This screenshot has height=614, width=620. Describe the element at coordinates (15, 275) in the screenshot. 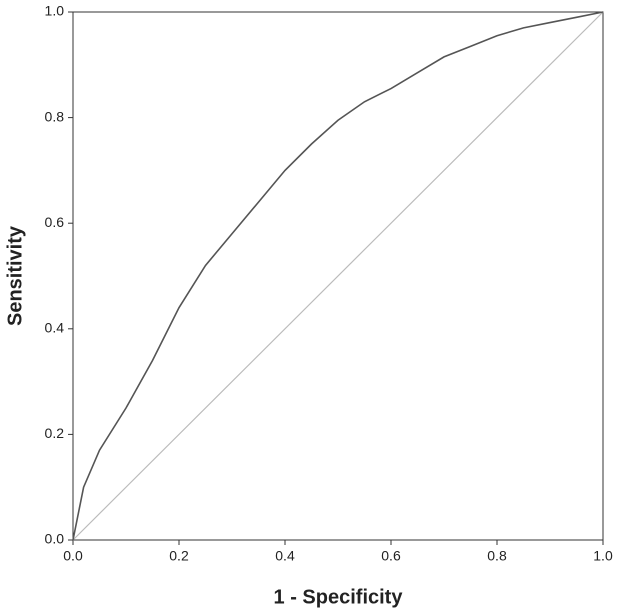

I see `y-axis-title: Sensitivity` at that location.